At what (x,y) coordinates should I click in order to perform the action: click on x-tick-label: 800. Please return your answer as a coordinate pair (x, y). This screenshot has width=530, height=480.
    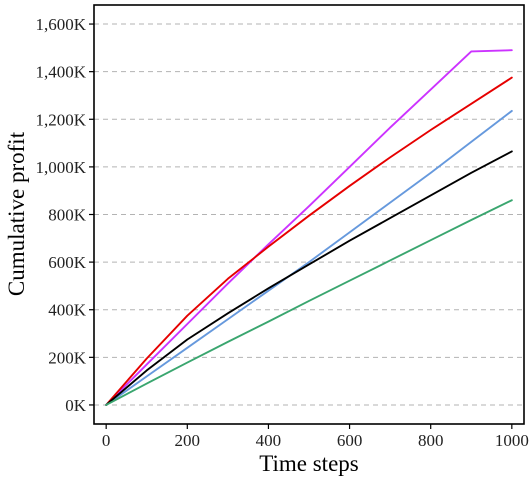
    Looking at the image, I should click on (431, 440).